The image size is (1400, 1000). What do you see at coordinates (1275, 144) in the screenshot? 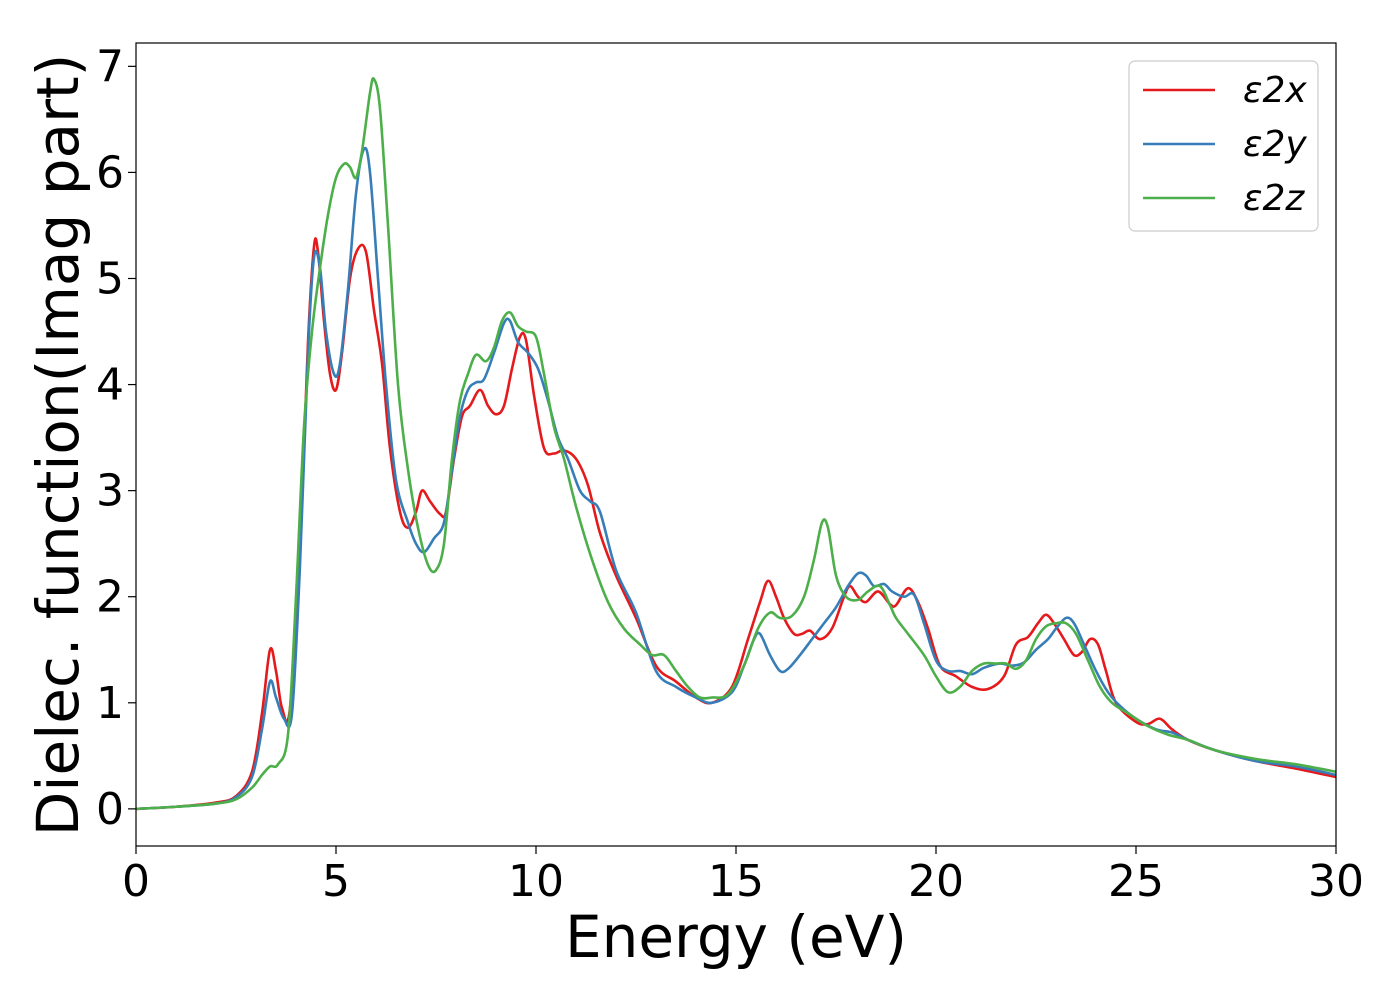
I see `legend-label-2: ε2y` at bounding box center [1275, 144].